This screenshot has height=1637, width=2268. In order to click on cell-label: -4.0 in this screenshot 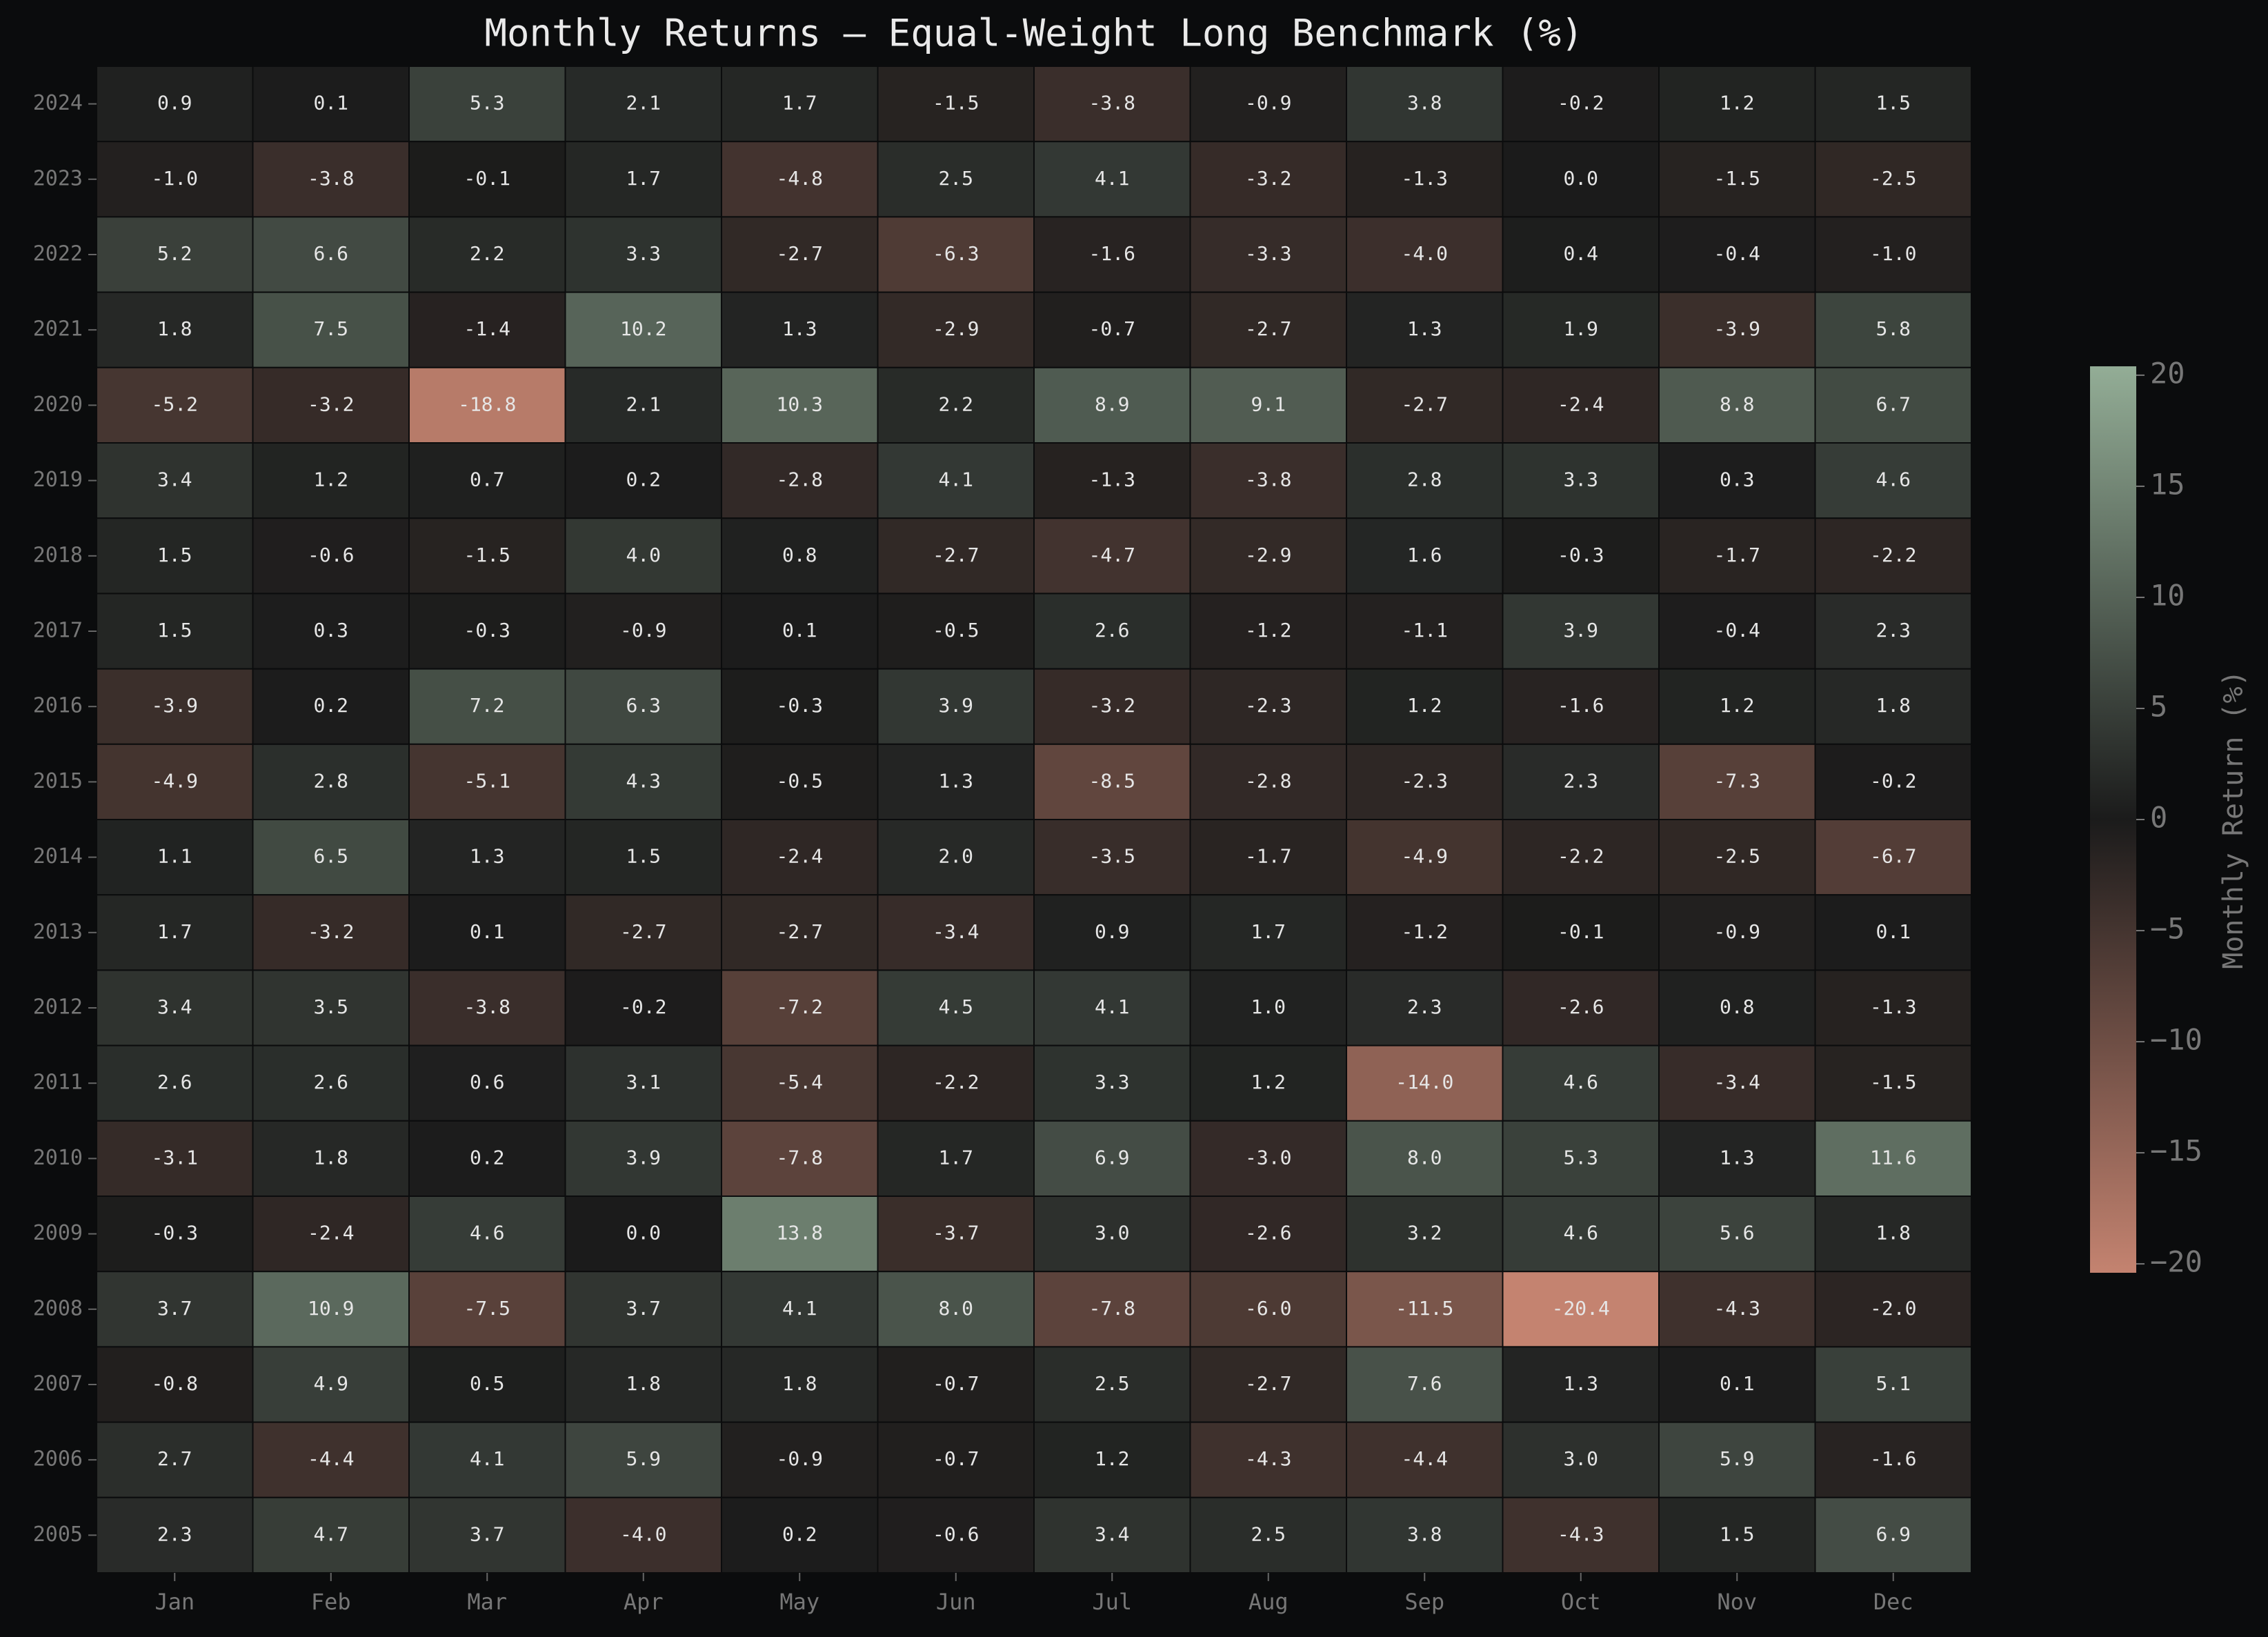, I will do `click(1425, 253)`.